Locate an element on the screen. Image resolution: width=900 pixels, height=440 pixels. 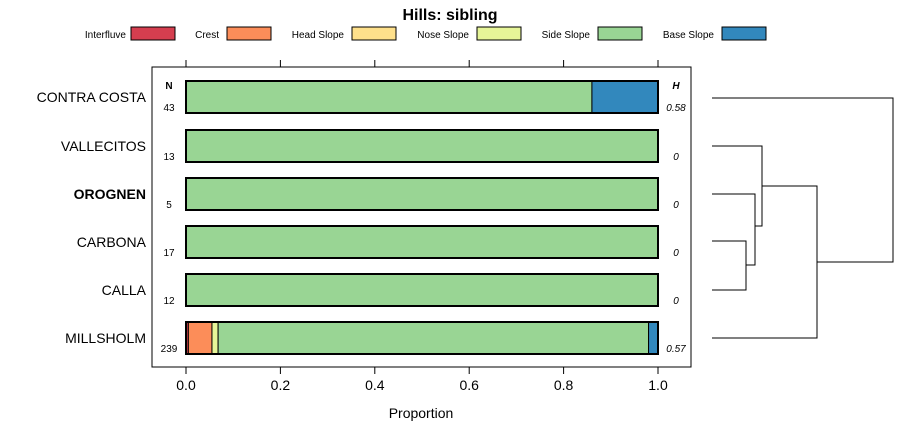
row-carbona: CARBONA 17 0 is located at coordinates (378, 242).